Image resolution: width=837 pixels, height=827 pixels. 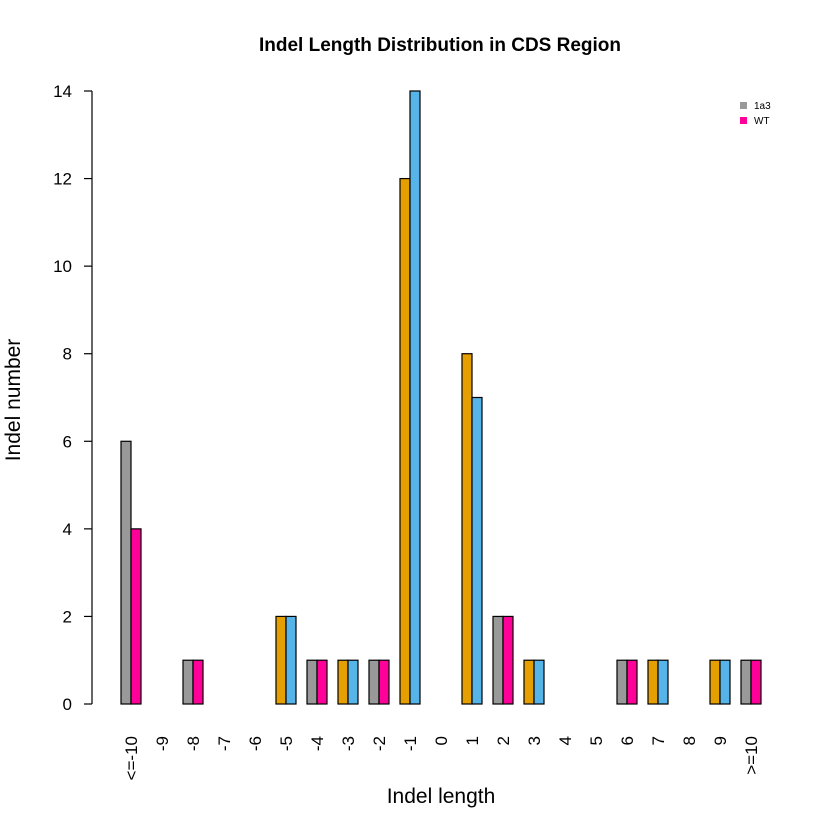 What do you see at coordinates (353, 682) in the screenshot?
I see `bar-WT--3` at bounding box center [353, 682].